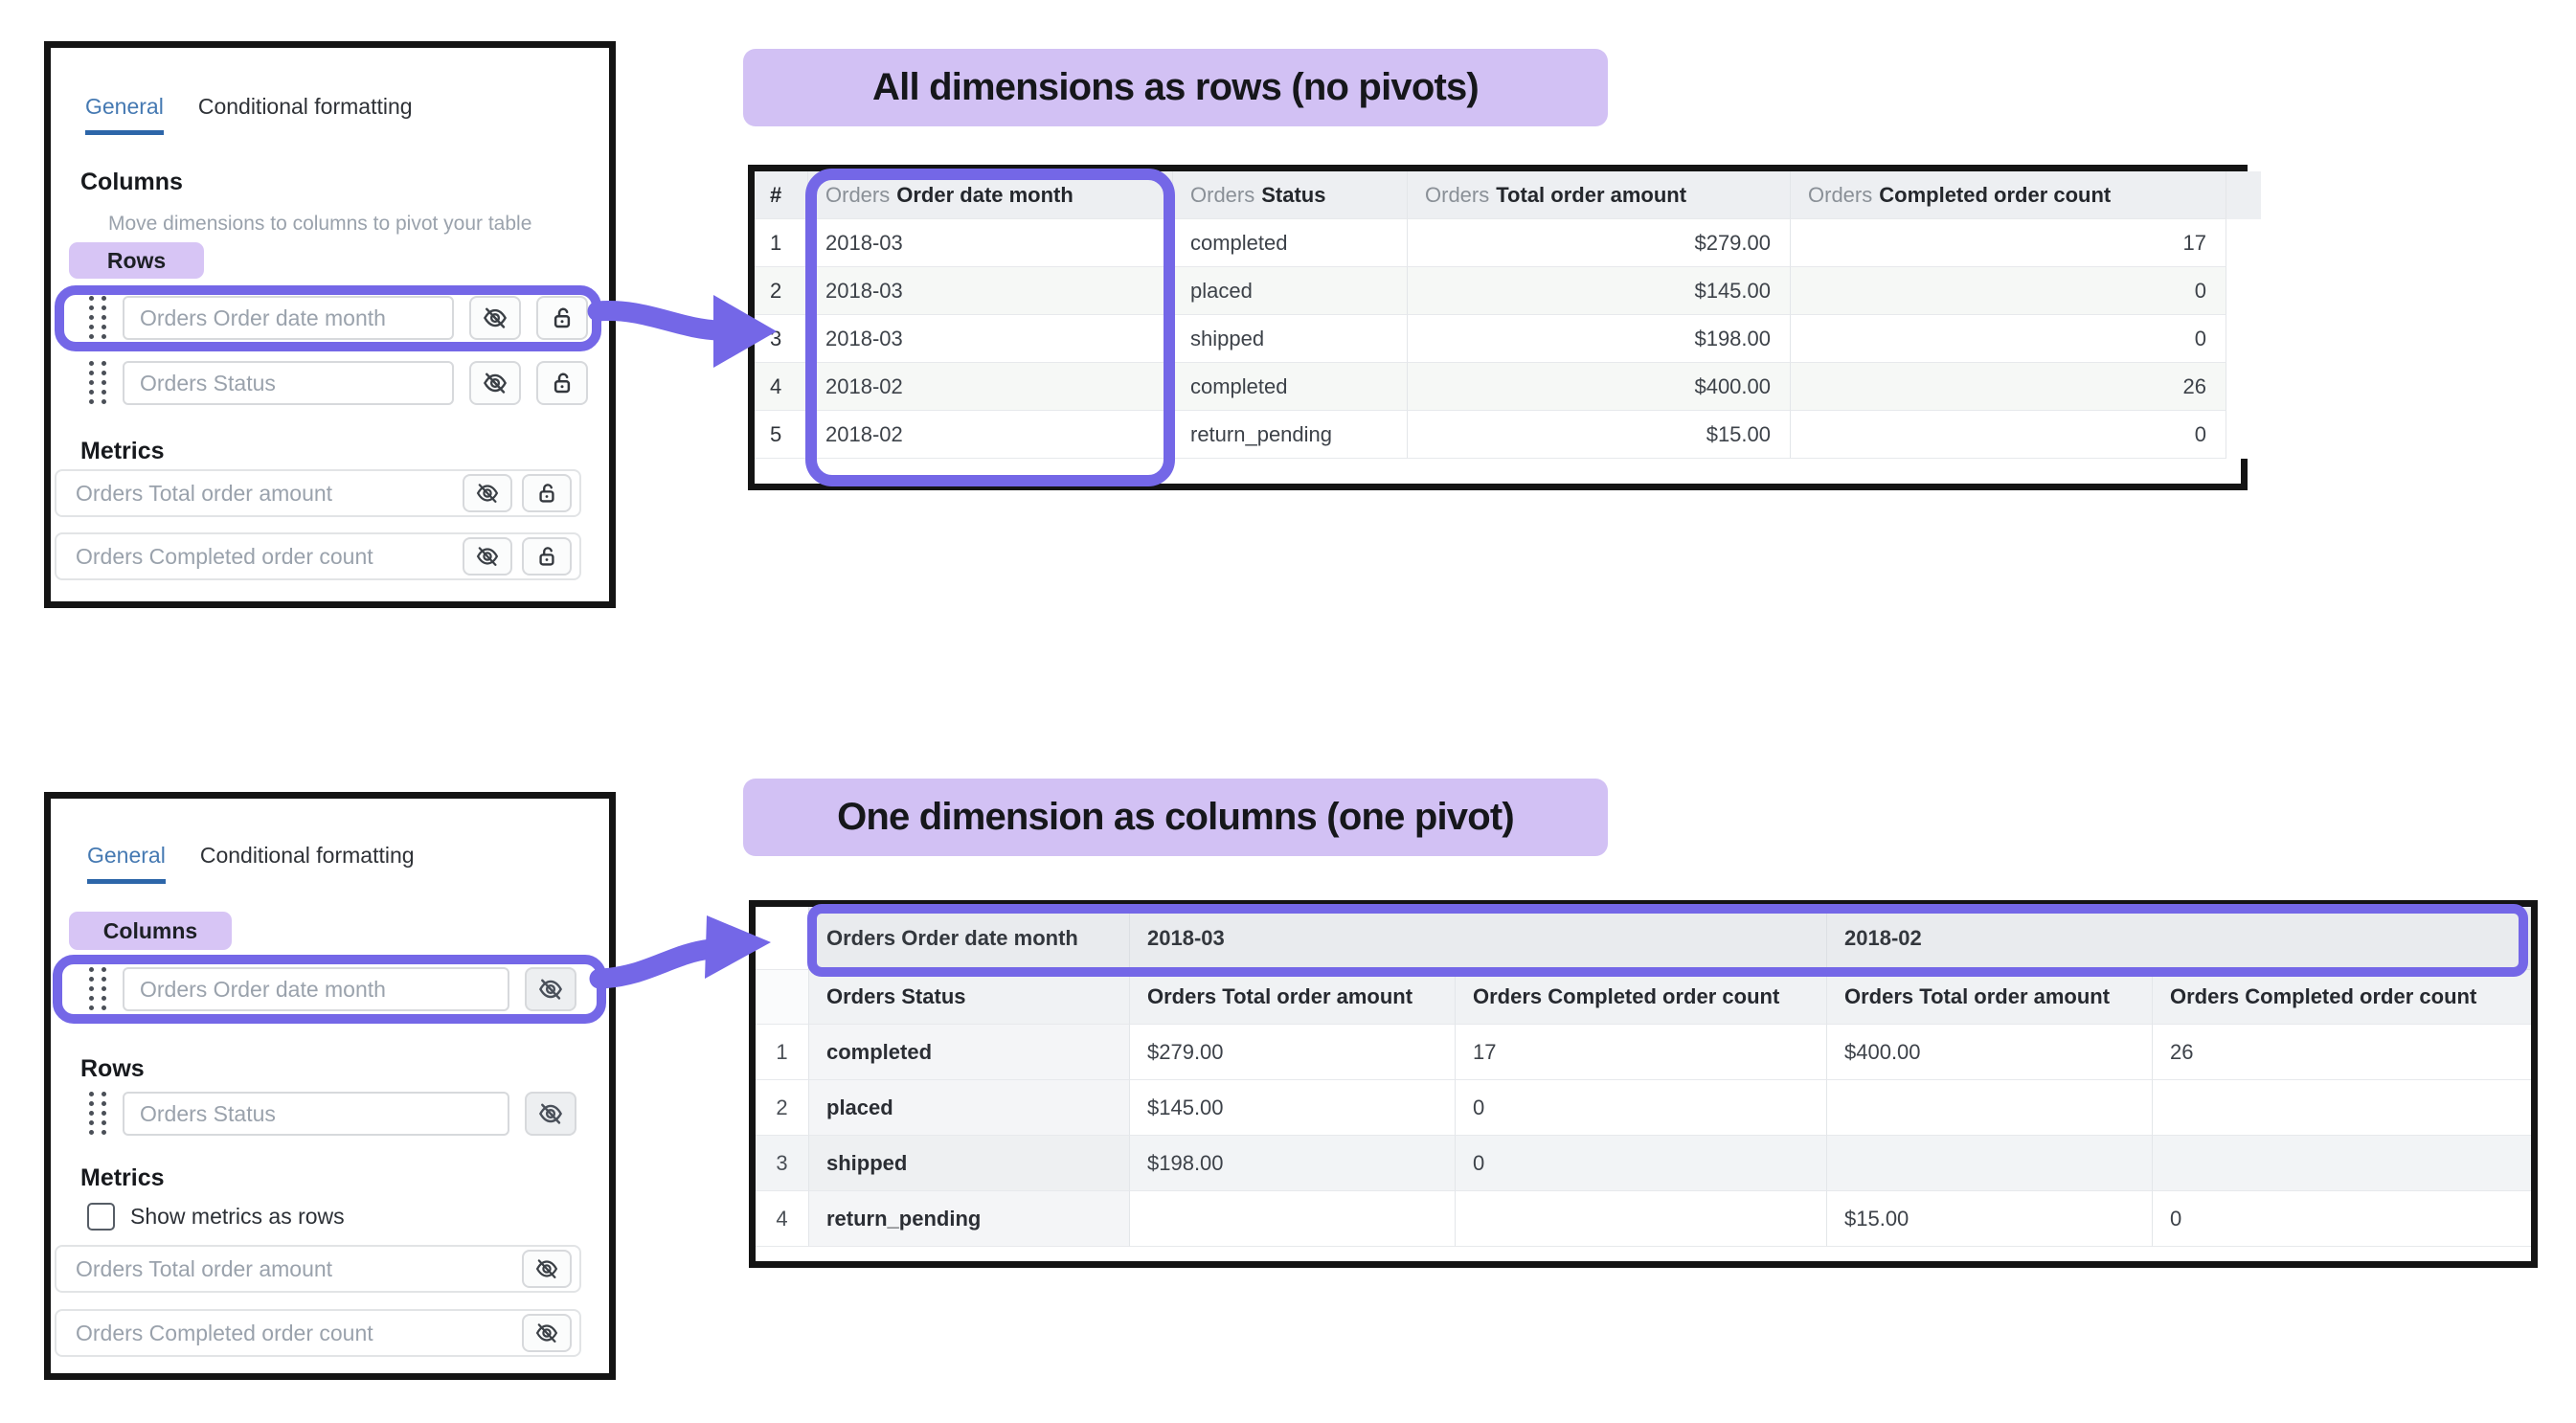  Describe the element at coordinates (224, 1332) in the screenshot. I see `metric-label: Orders Completed order count` at that location.